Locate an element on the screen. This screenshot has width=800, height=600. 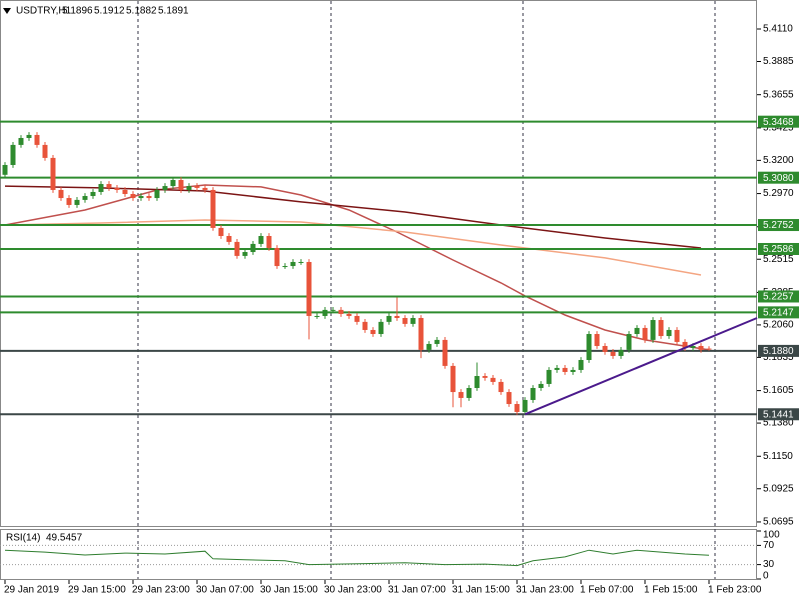
x-tick-label: 29 Jan 15:00 is located at coordinates (97, 590).